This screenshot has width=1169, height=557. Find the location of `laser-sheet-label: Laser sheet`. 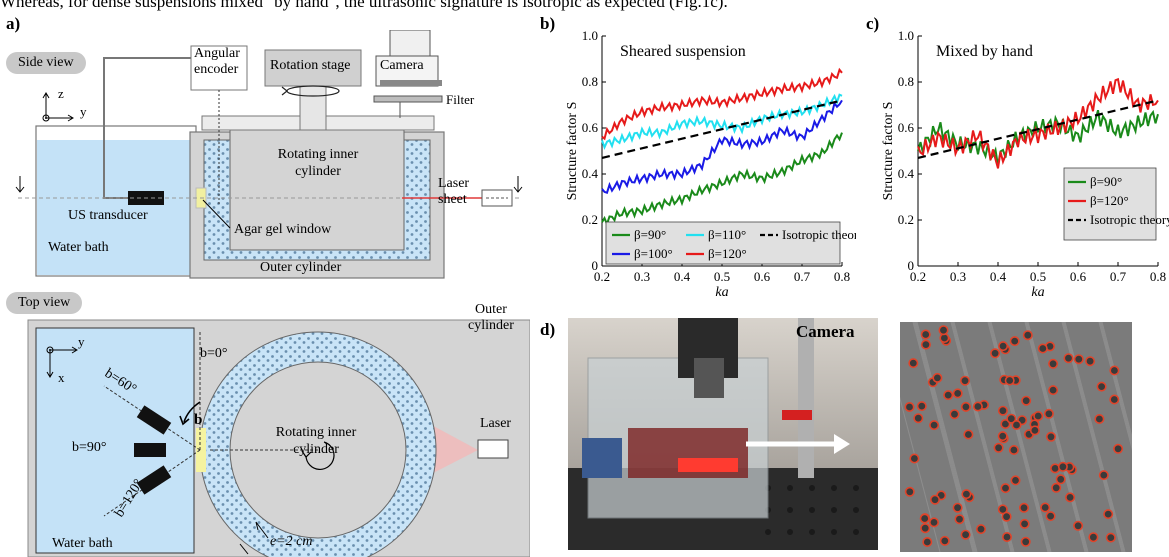

laser-sheet-label: Laser sheet is located at coordinates (454, 191).